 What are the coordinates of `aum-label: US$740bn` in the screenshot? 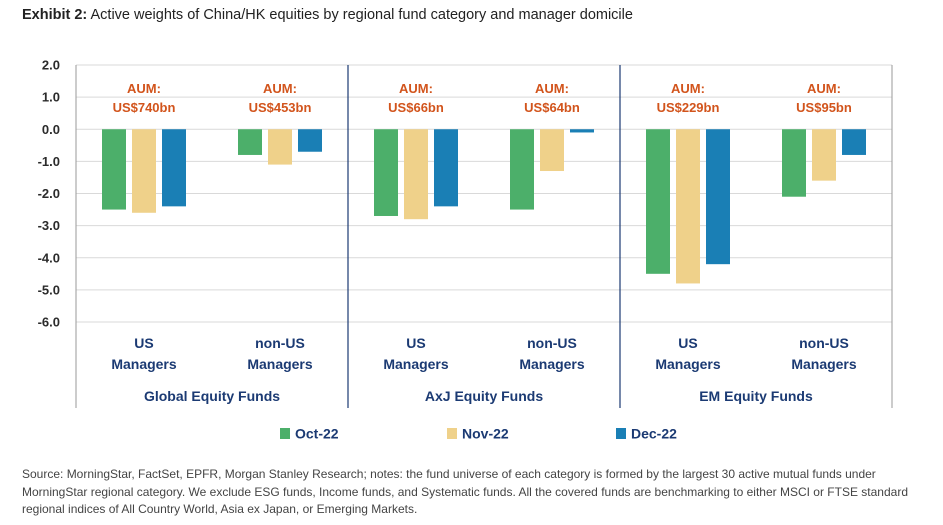 It's located at (144, 107).